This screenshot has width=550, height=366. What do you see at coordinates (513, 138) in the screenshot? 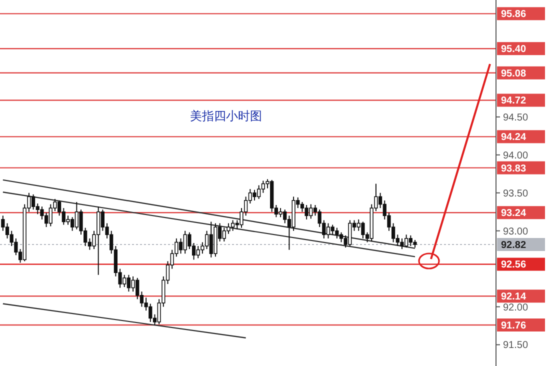
I see `ref-line-label: 94.24` at bounding box center [513, 138].